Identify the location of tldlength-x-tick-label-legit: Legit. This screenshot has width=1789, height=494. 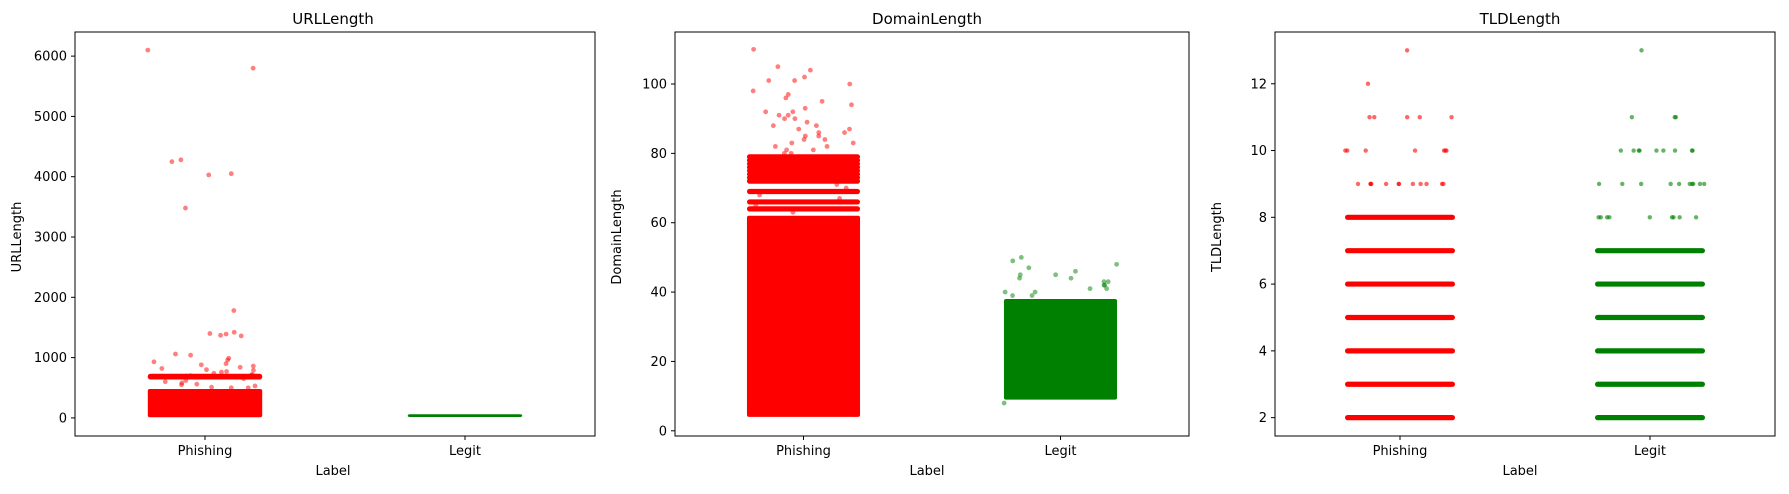
(1650, 451).